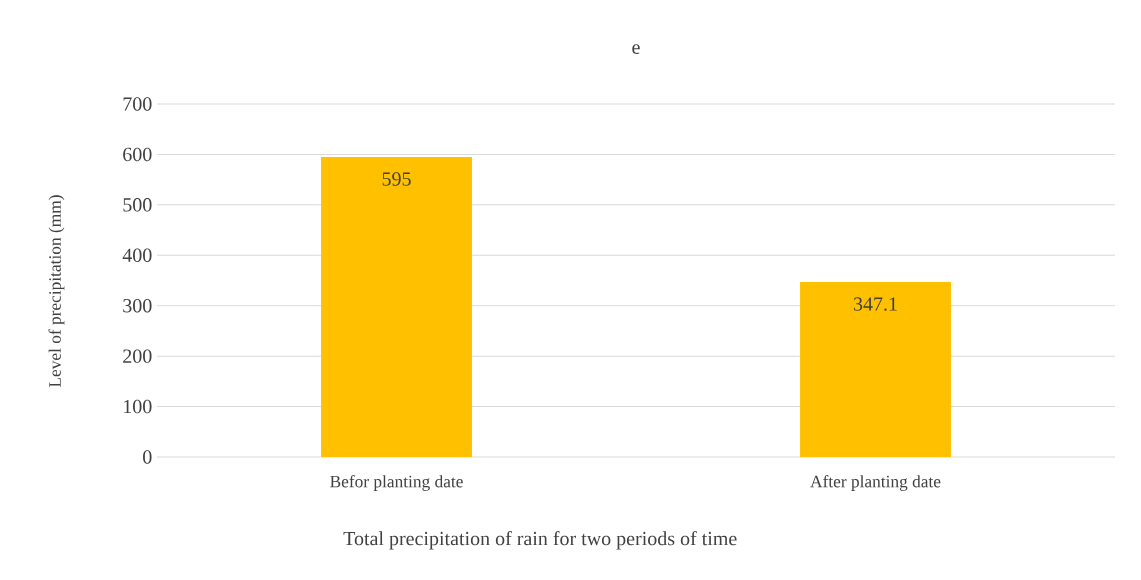  Describe the element at coordinates (147, 457) in the screenshot. I see `y-tick-label: 0` at that location.